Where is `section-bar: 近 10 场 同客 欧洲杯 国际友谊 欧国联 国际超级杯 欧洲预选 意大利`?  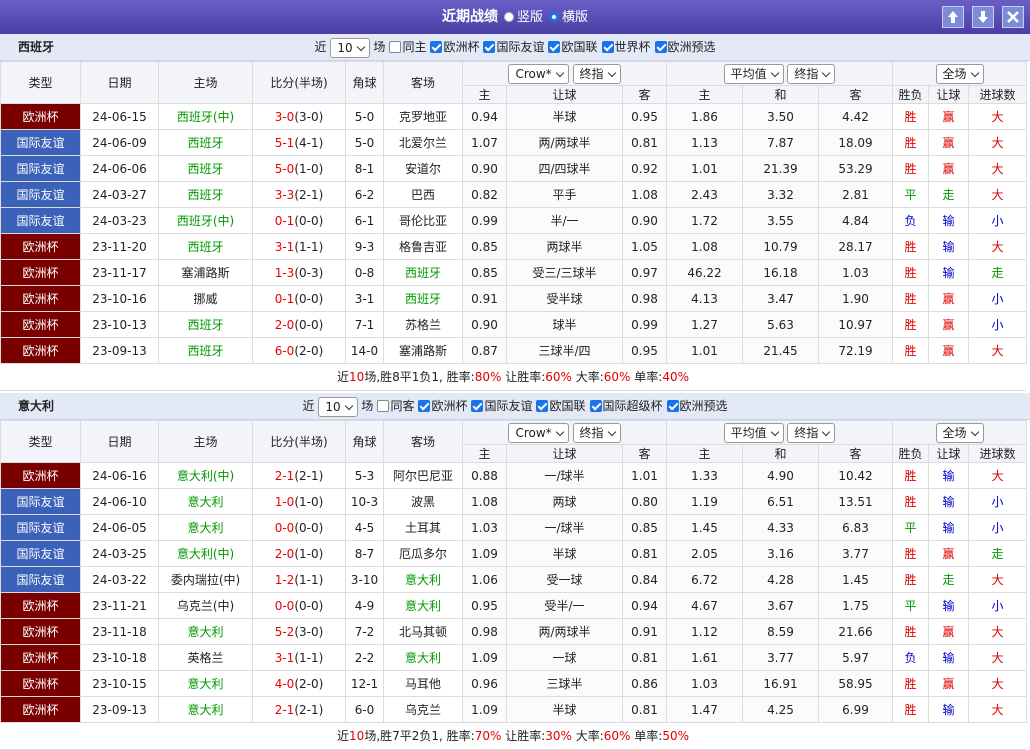 section-bar: 近 10 场 同客 欧洲杯 国际友谊 欧国联 国际超级杯 欧洲预选 意大利 is located at coordinates (515, 406).